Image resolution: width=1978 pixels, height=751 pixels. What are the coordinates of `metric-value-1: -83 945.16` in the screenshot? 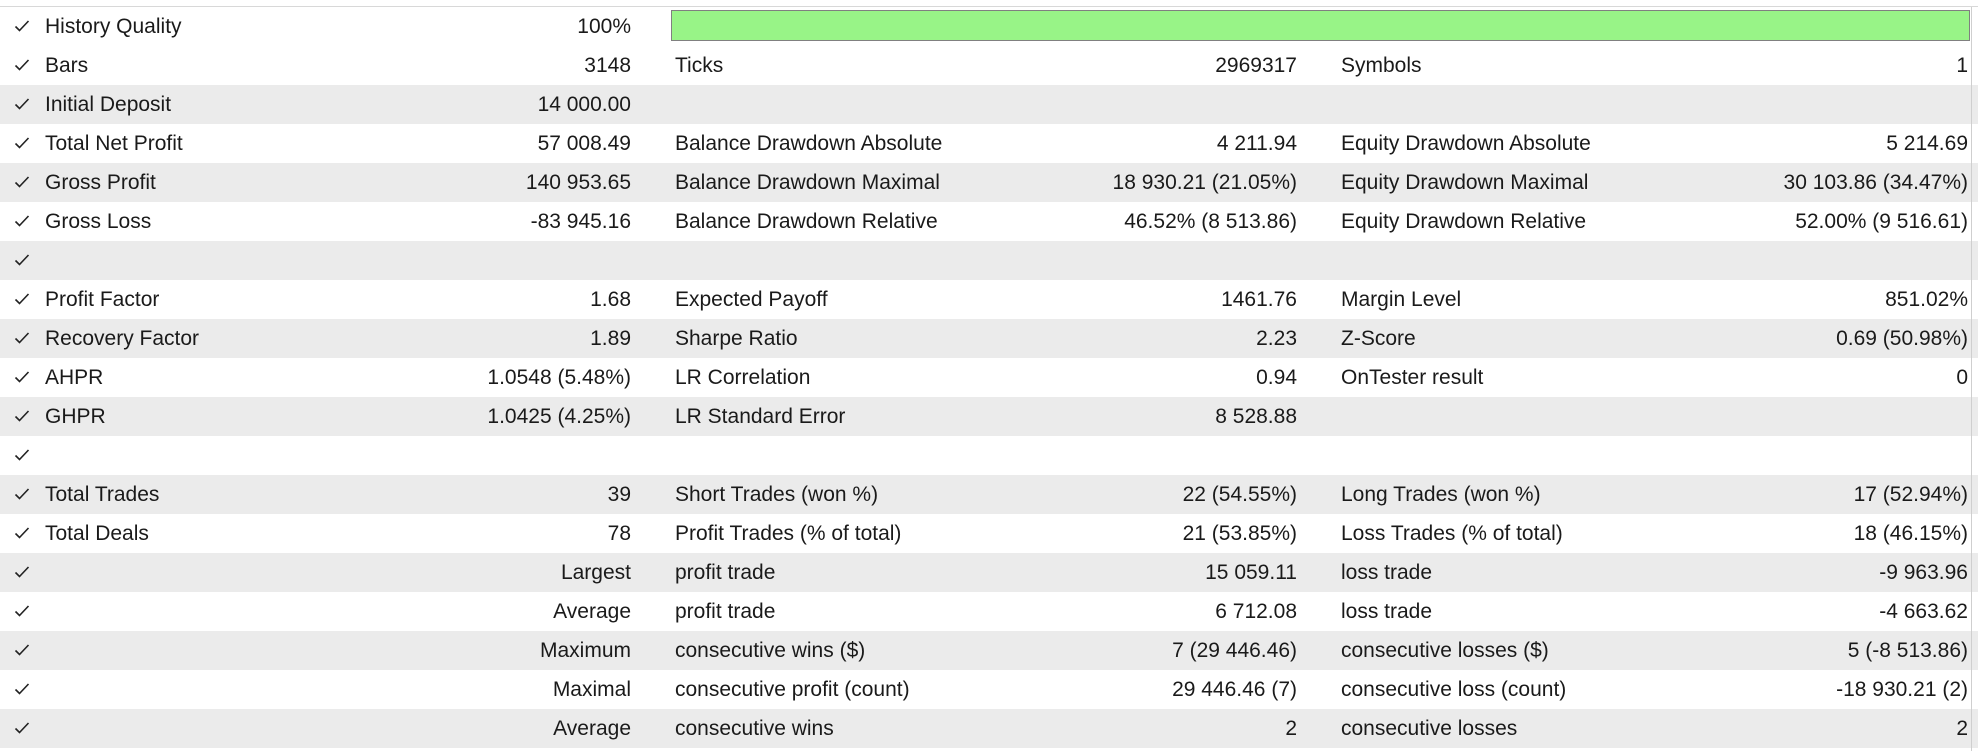 It's located at (580, 221).